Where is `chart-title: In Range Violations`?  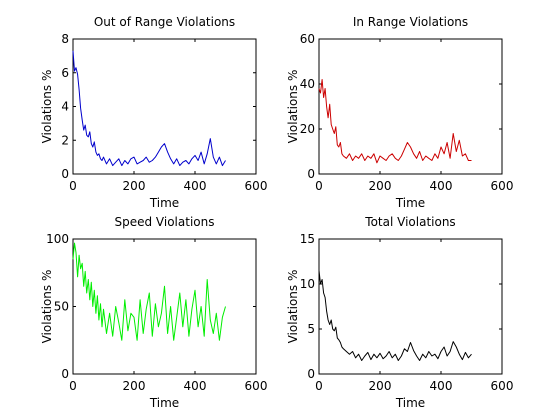
chart-title: In Range Violations is located at coordinates (410, 22).